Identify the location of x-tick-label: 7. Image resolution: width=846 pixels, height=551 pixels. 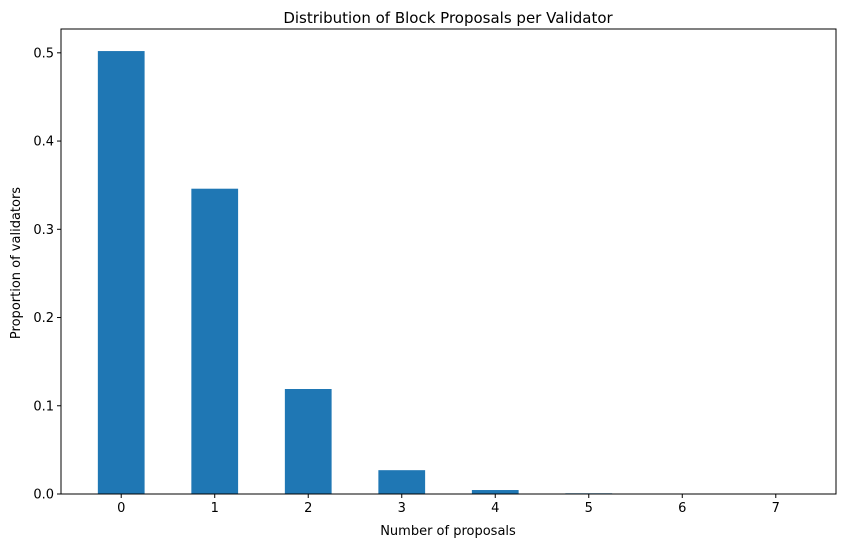
(776, 508).